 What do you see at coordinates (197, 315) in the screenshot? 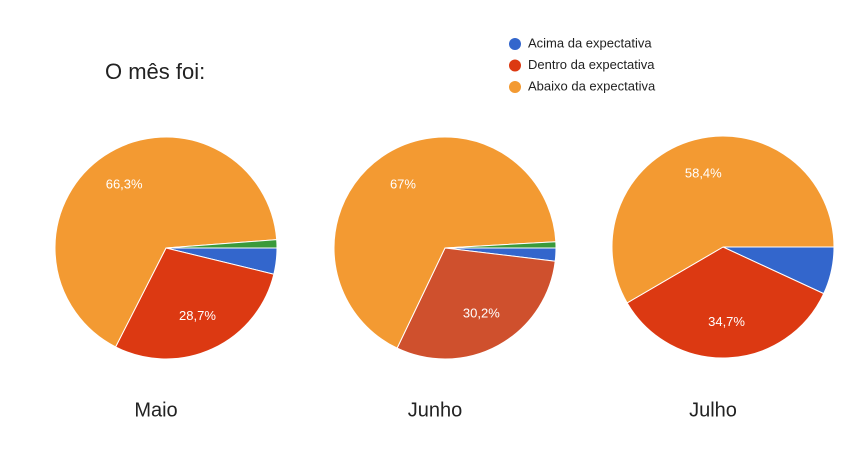
I see `slice-label: 28,7%` at bounding box center [197, 315].